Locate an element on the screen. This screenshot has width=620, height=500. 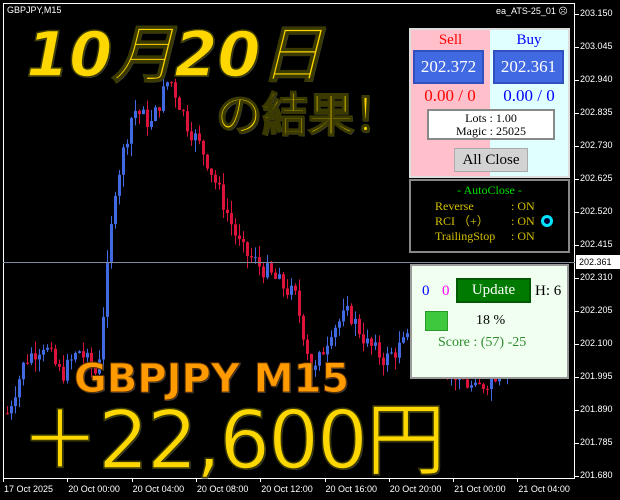
lots-value: Lots : 1.00 is located at coordinates (491, 118).